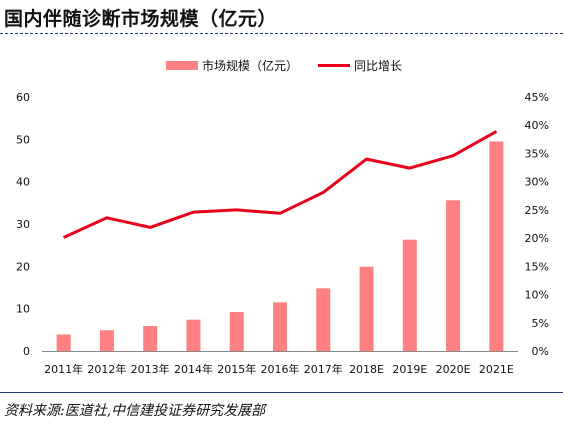  What do you see at coordinates (182, 65) in the screenshot?
I see `legend-bar-swatch` at bounding box center [182, 65].